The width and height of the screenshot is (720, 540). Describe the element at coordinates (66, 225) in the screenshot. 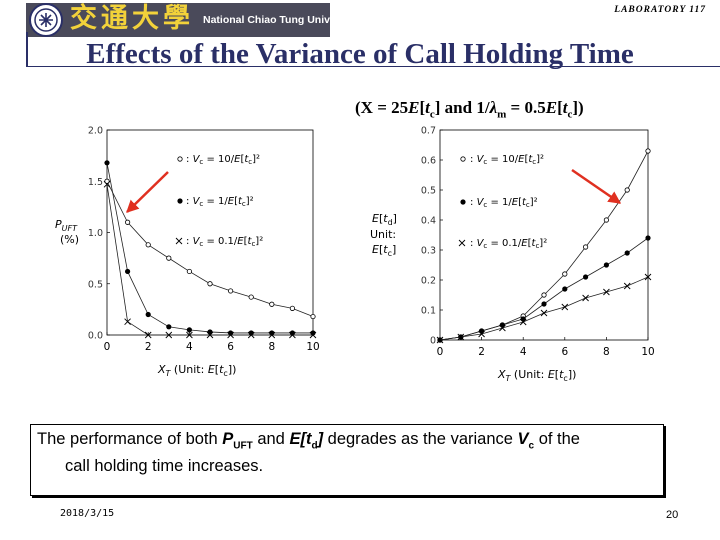

I see `chart-left-ylabel: PUFT` at that location.